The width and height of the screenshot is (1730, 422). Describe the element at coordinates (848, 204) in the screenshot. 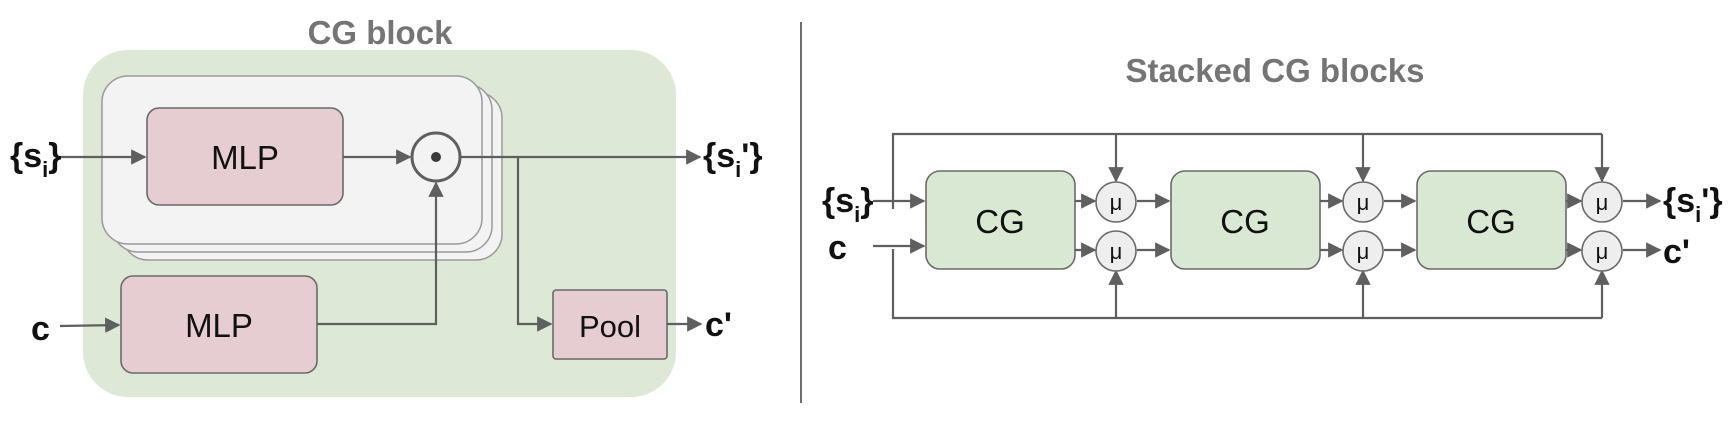

I see `stack-input-s: {si}` at that location.